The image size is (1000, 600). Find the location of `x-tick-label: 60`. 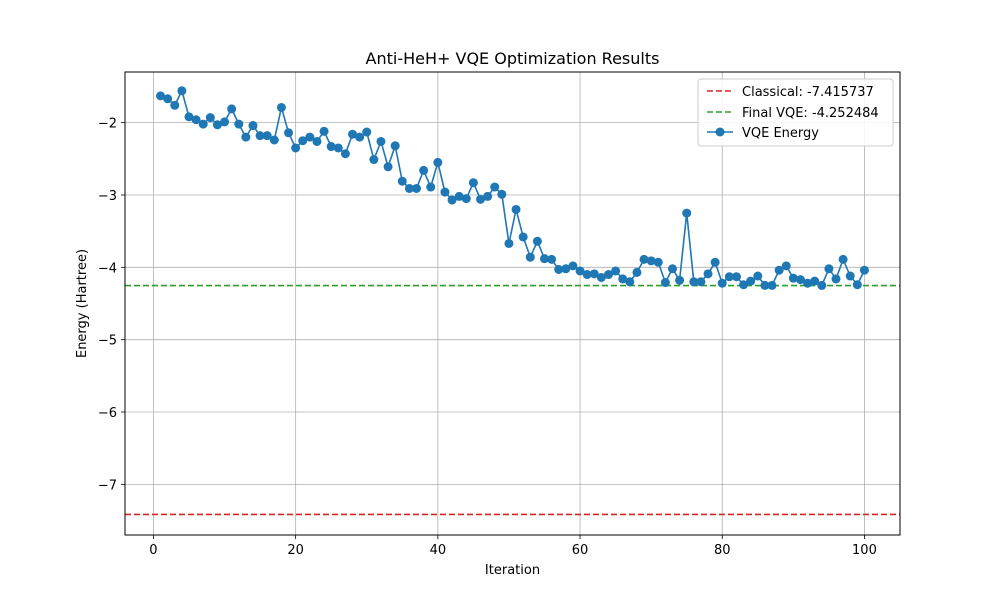

x-tick-label: 60 is located at coordinates (580, 550).